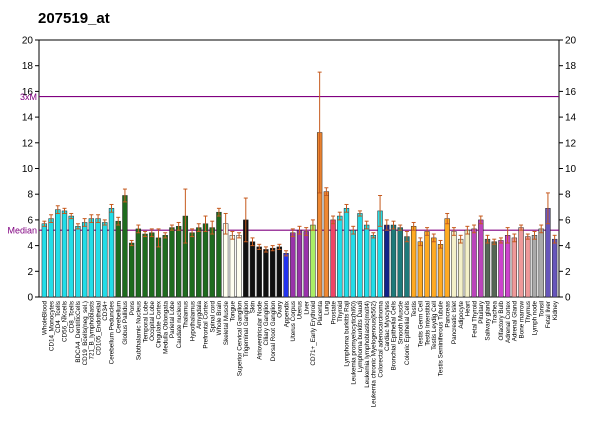  I want to click on x-tick-label: Fetal liver, so click(548, 314).